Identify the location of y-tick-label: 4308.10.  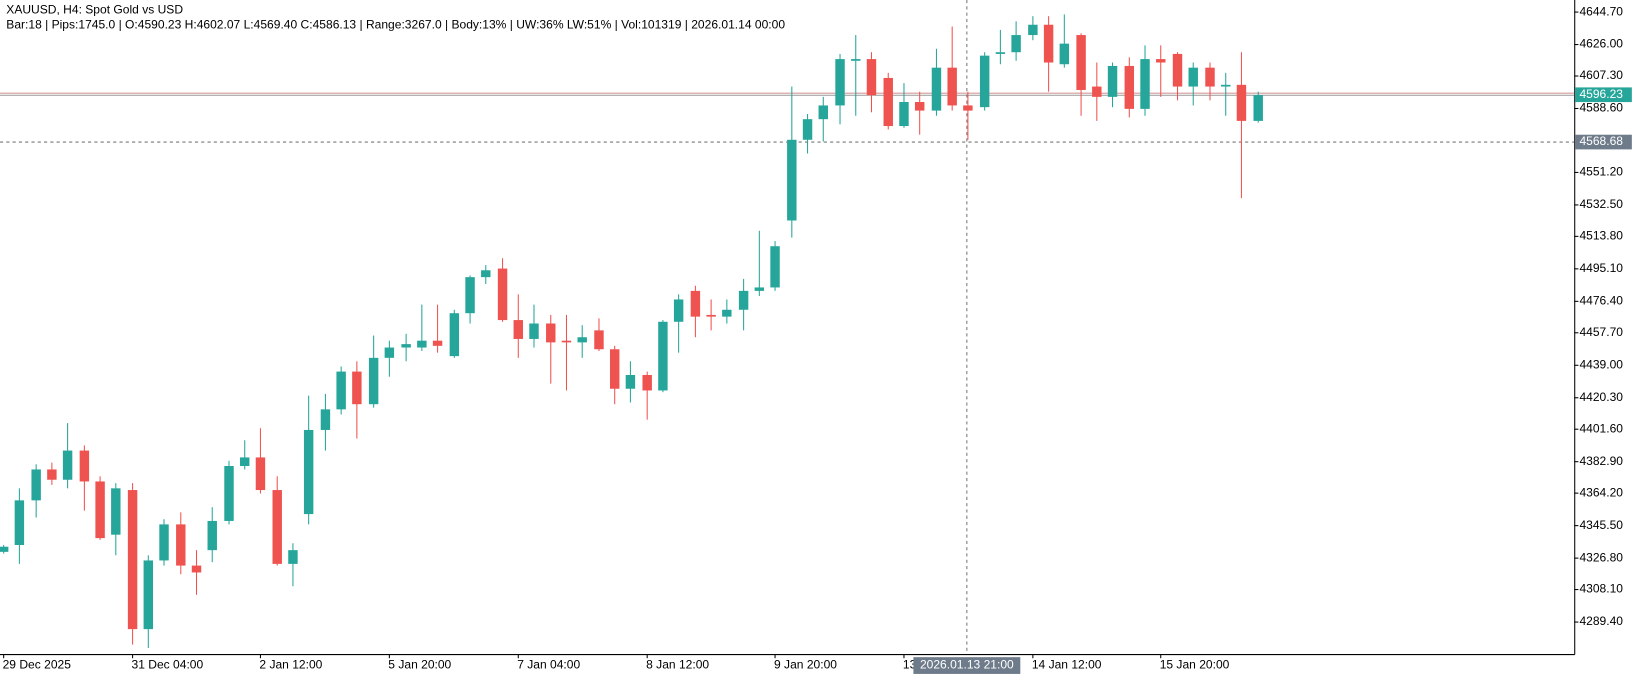
(1601, 589).